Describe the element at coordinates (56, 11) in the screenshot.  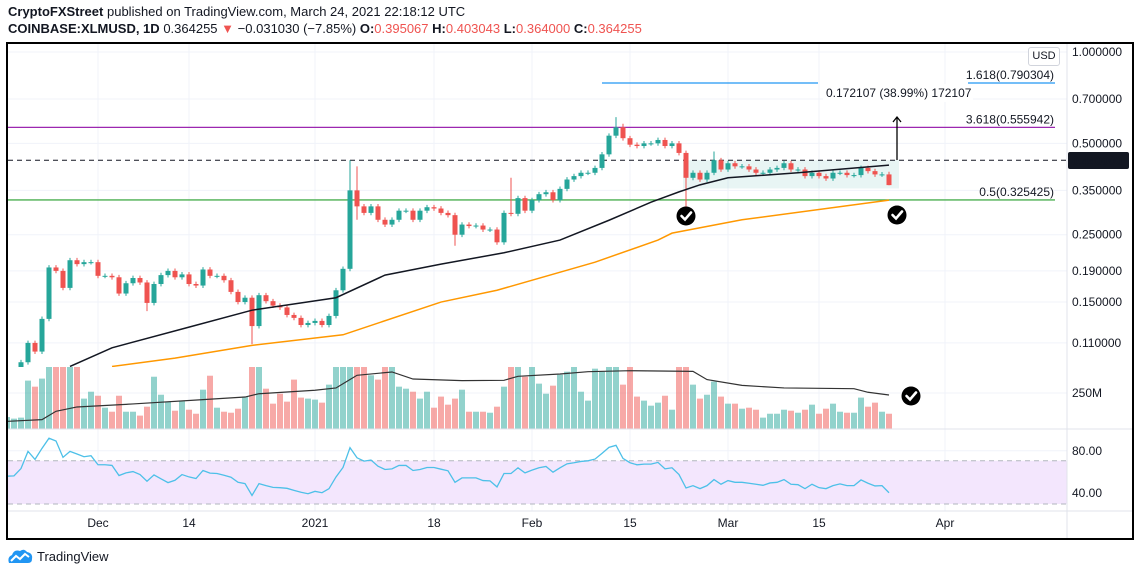
I see `publisher-name: CryptoFXStreet` at that location.